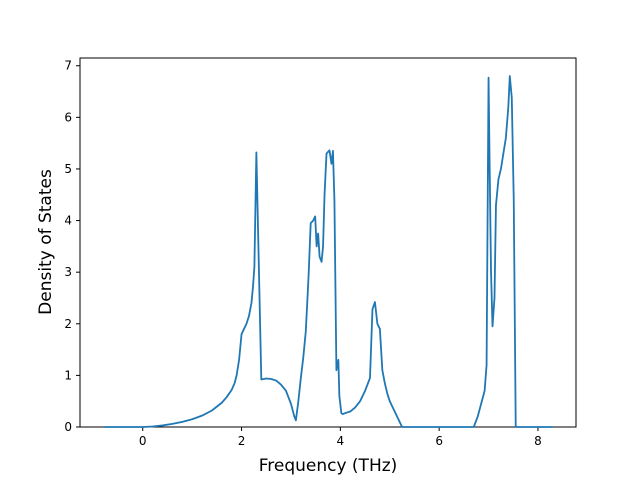 The width and height of the screenshot is (640, 480). Describe the element at coordinates (68, 272) in the screenshot. I see `y-tick-label: 3` at that location.